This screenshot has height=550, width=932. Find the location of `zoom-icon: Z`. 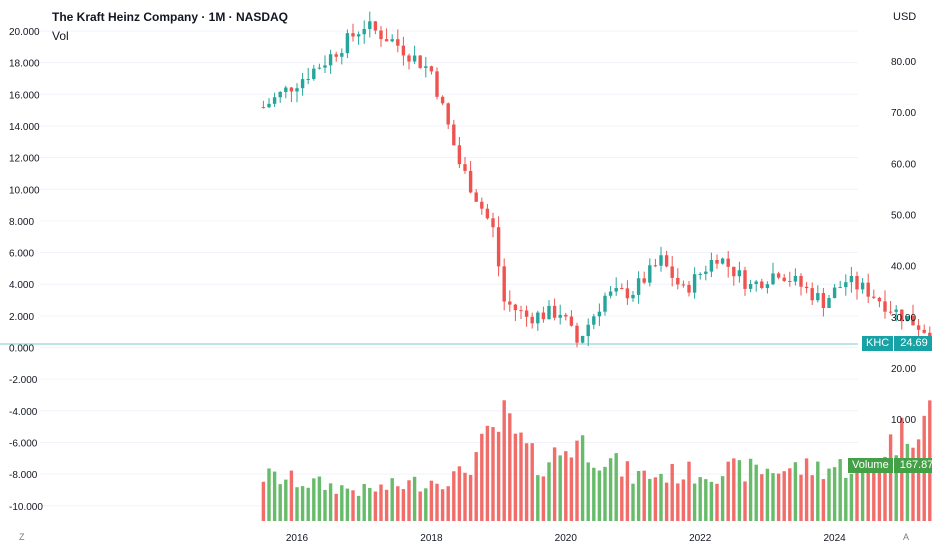

zoom-icon: Z is located at coordinates (22, 537).